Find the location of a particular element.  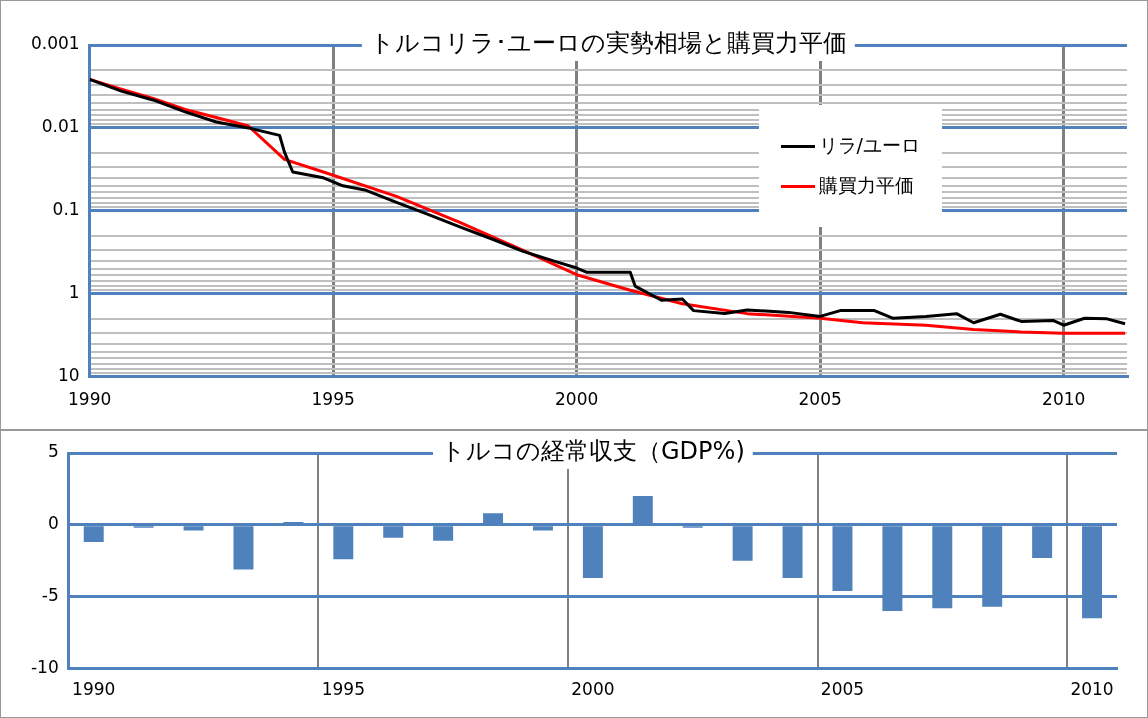

y-tick-label: 0.1 is located at coordinates (66, 209).